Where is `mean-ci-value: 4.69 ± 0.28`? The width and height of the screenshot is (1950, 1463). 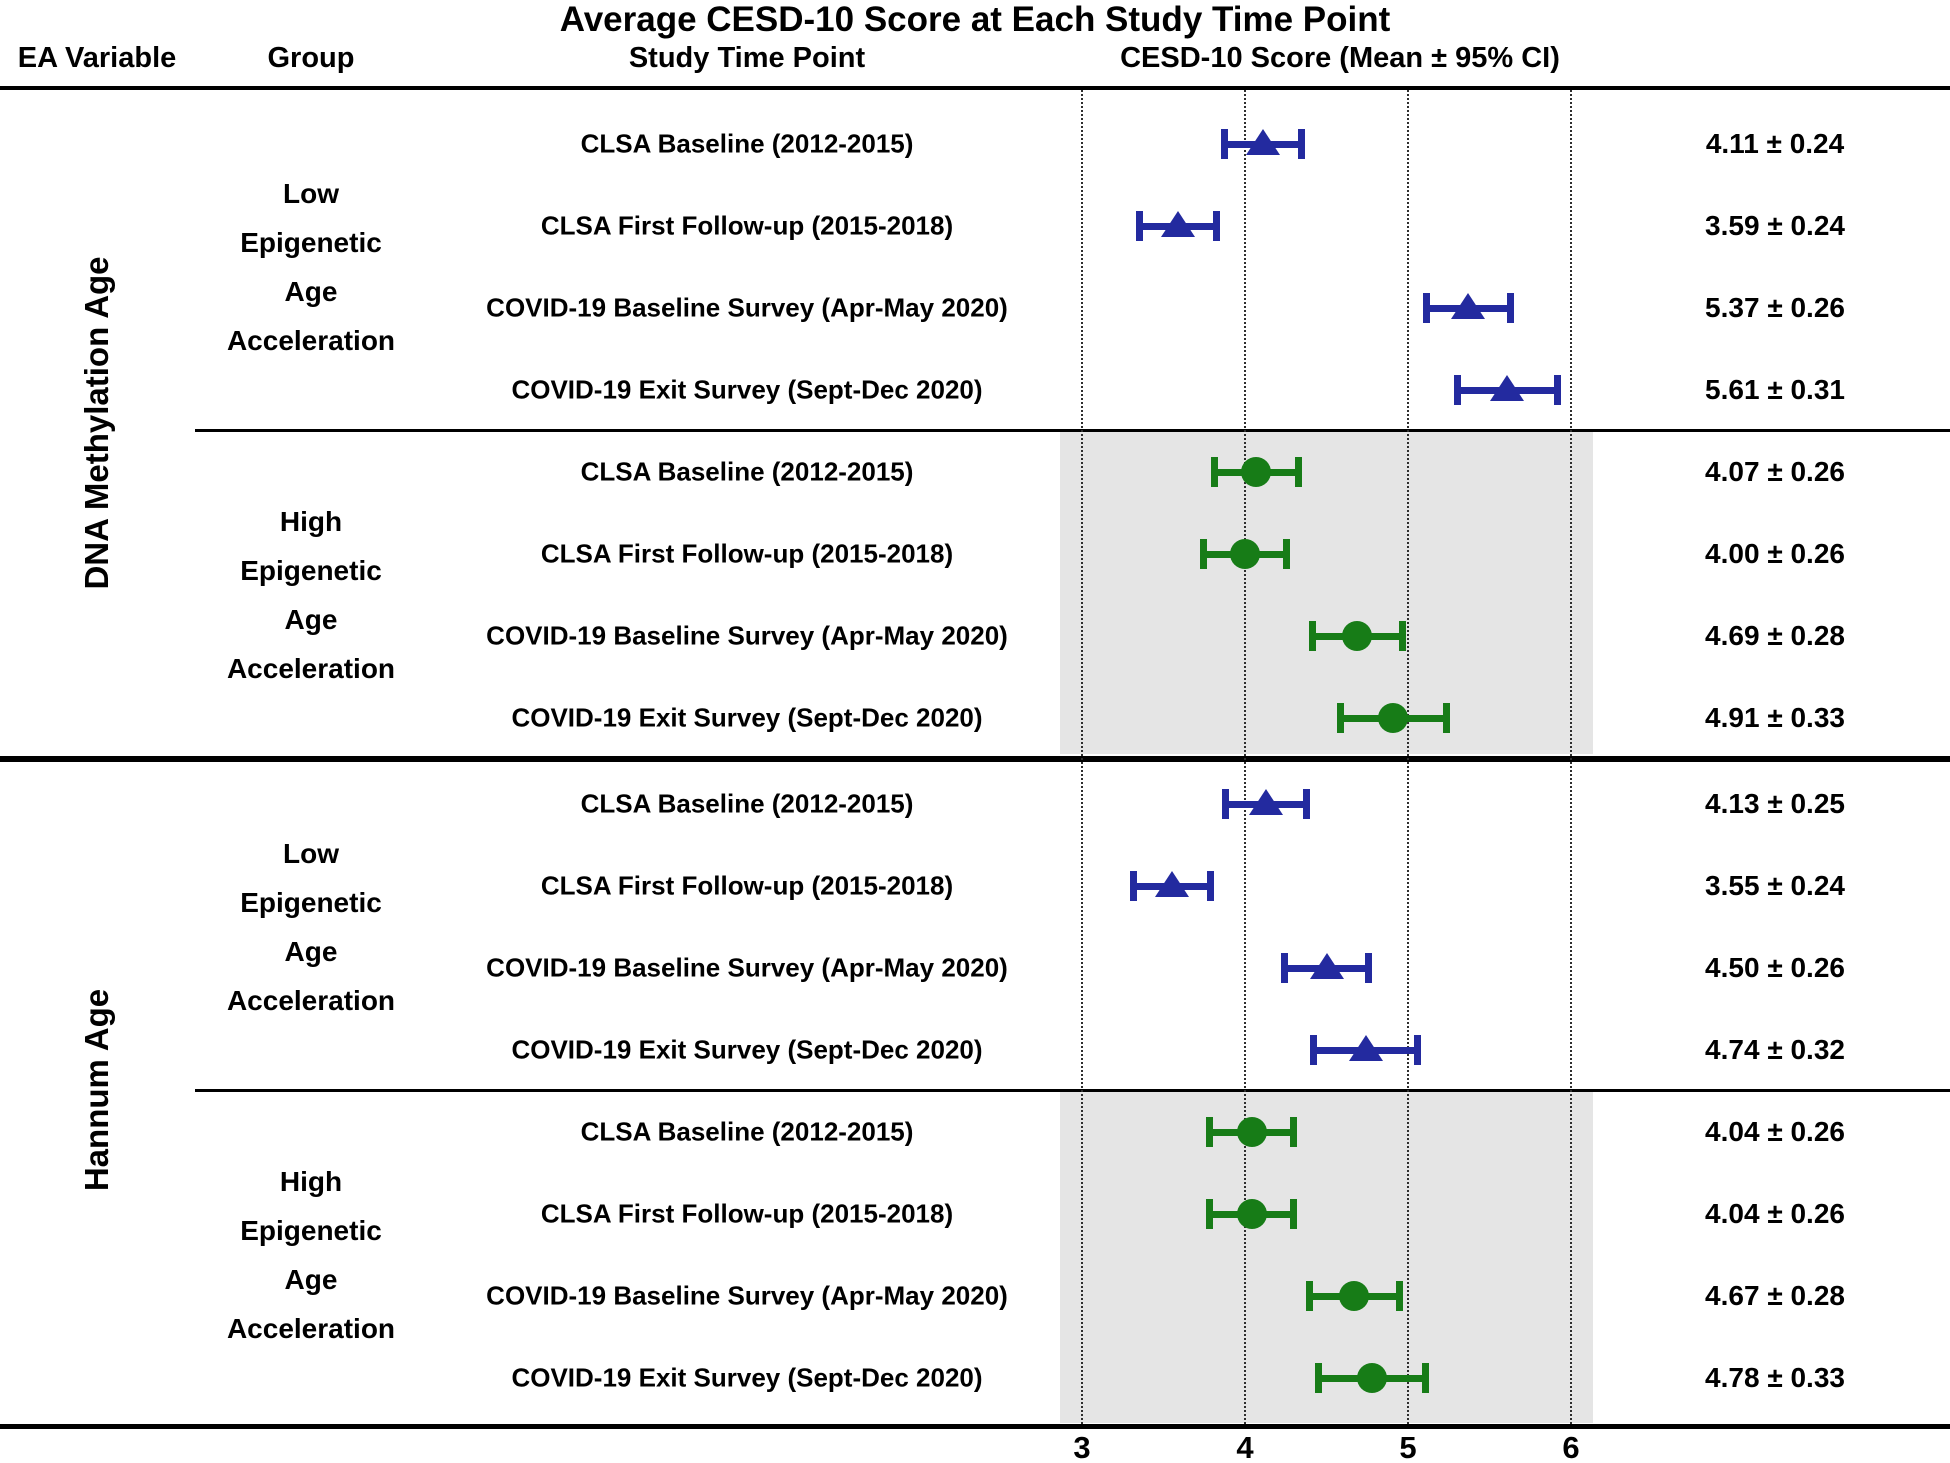 mean-ci-value: 4.69 ± 0.28 is located at coordinates (1775, 635).